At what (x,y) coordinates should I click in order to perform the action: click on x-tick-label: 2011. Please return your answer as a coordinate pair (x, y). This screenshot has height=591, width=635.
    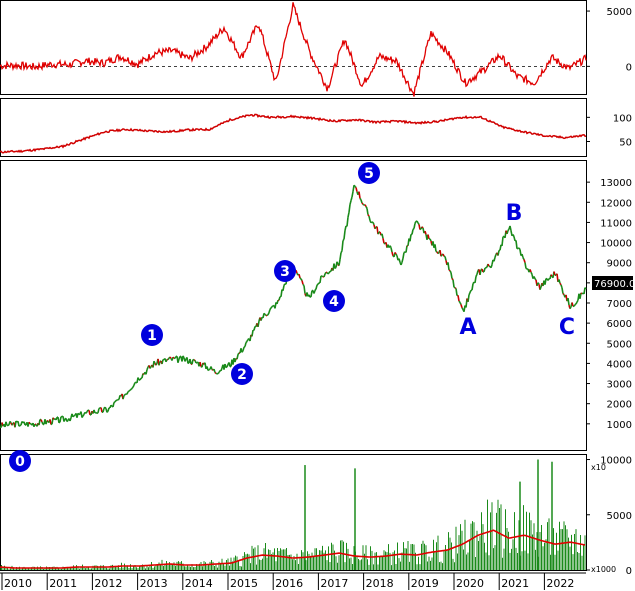
    Looking at the image, I should click on (63, 583).